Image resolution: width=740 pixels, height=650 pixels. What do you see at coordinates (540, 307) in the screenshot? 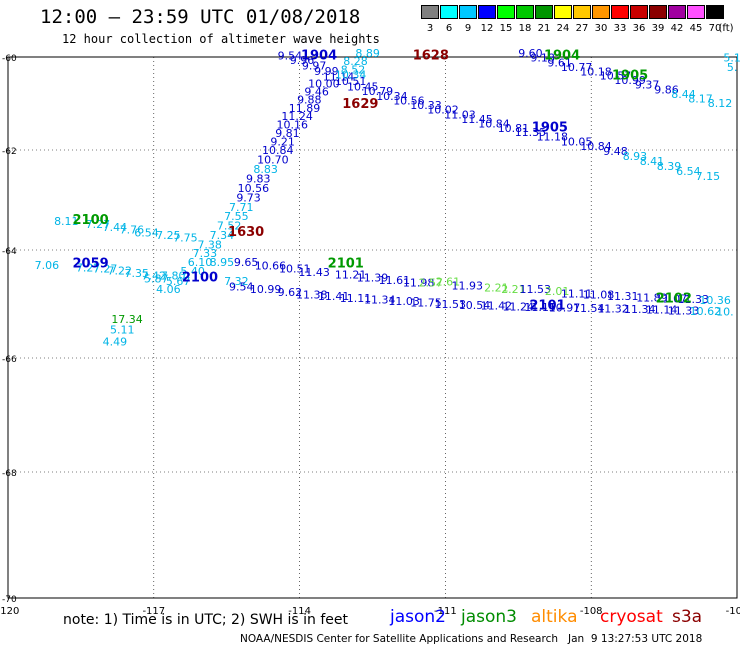
I see `wave-height-label: 11.15` at bounding box center [540, 307].